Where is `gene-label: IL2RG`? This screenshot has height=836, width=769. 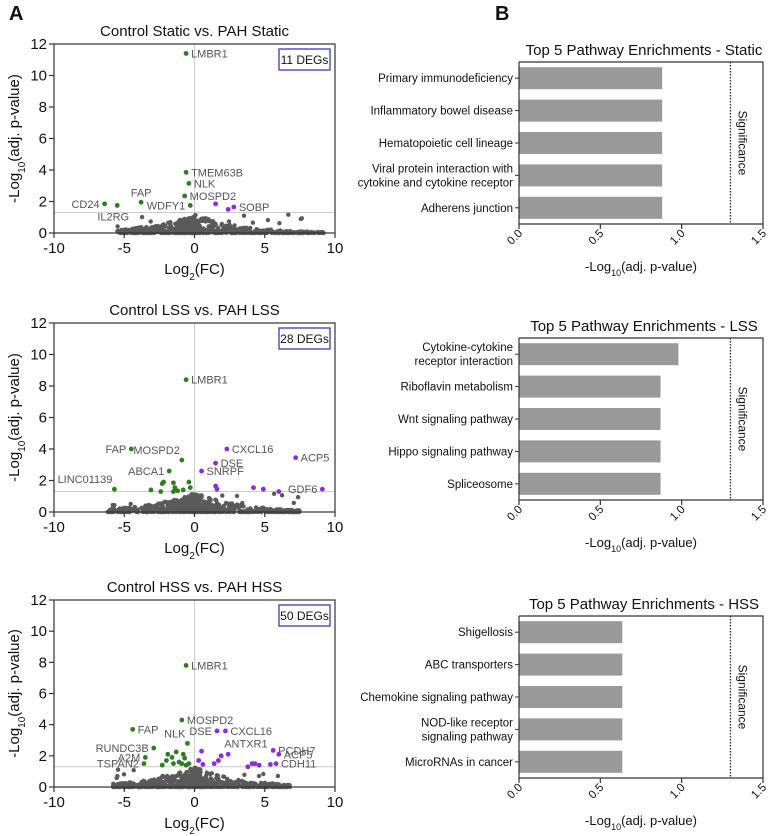
gene-label: IL2RG is located at coordinates (113, 217).